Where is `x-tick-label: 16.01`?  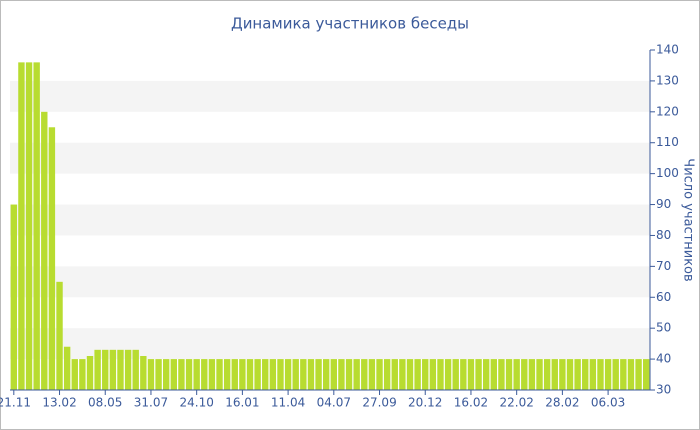 x-tick-label: 16.01 is located at coordinates (242, 403).